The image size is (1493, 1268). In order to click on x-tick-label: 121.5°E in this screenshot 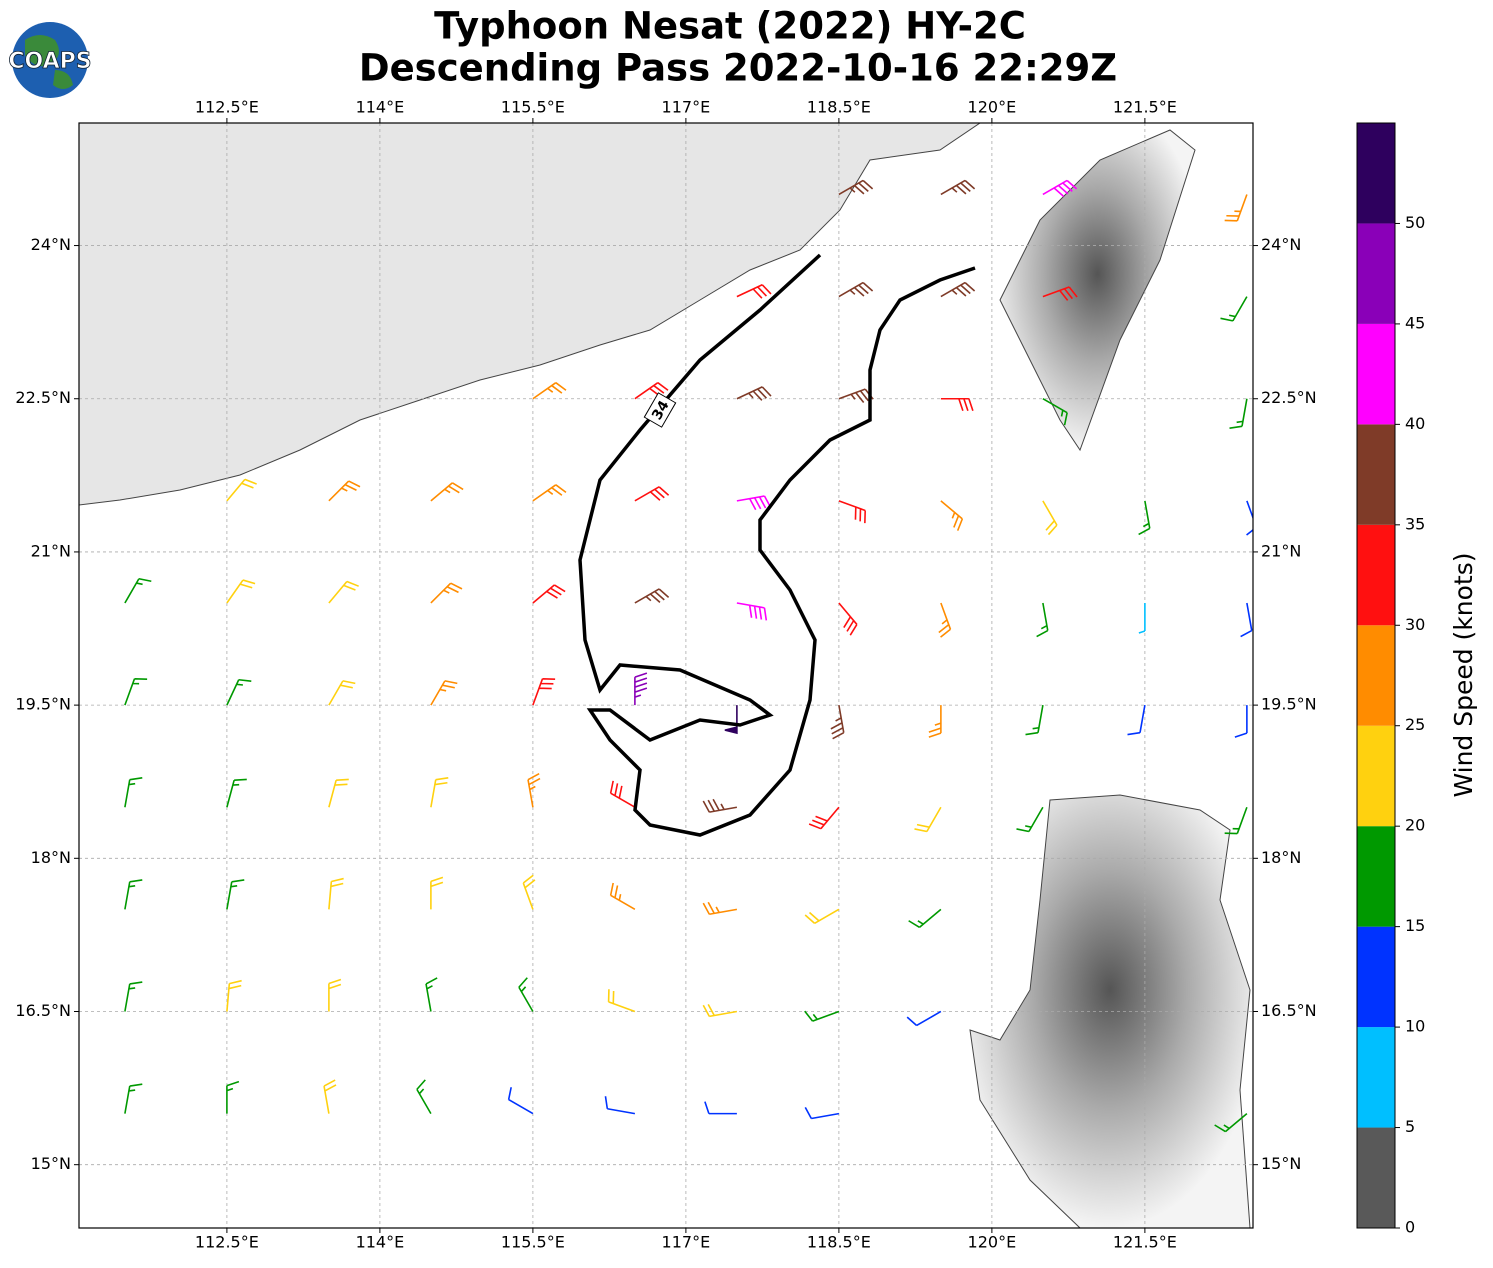, I will do `click(1145, 1242)`.